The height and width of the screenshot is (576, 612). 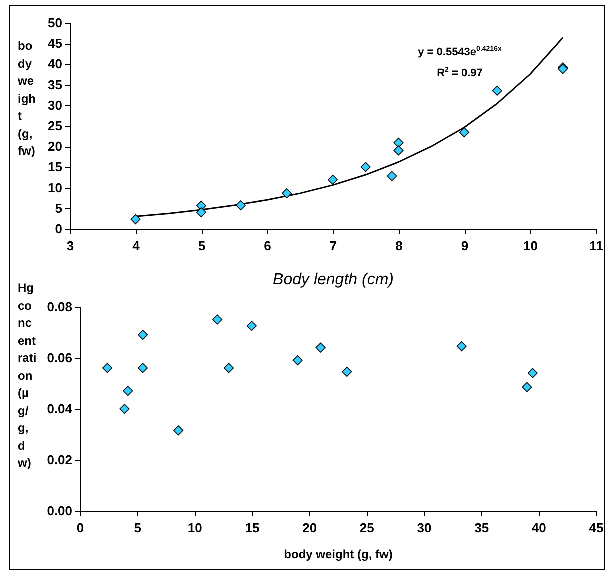 What do you see at coordinates (55, 126) in the screenshot?
I see `y-tick-label: 25` at bounding box center [55, 126].